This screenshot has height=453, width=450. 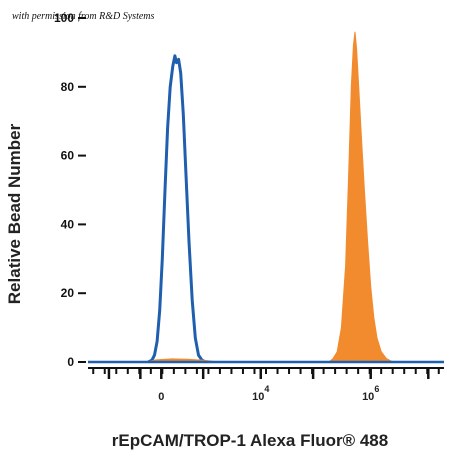 What do you see at coordinates (70, 190) in the screenshot?
I see `y-axis-ticks: 0 20 40 60 80 100` at bounding box center [70, 190].